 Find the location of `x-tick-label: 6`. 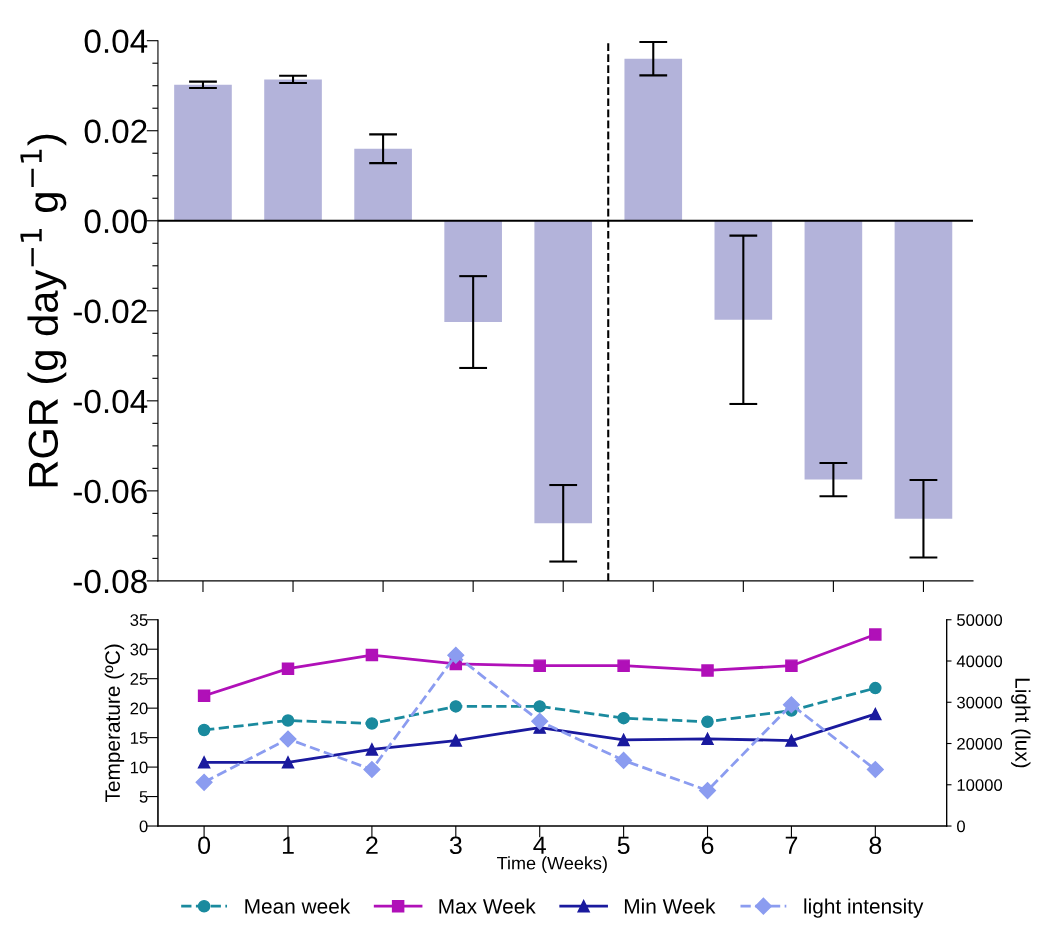

x-tick-label: 6 is located at coordinates (707, 845).